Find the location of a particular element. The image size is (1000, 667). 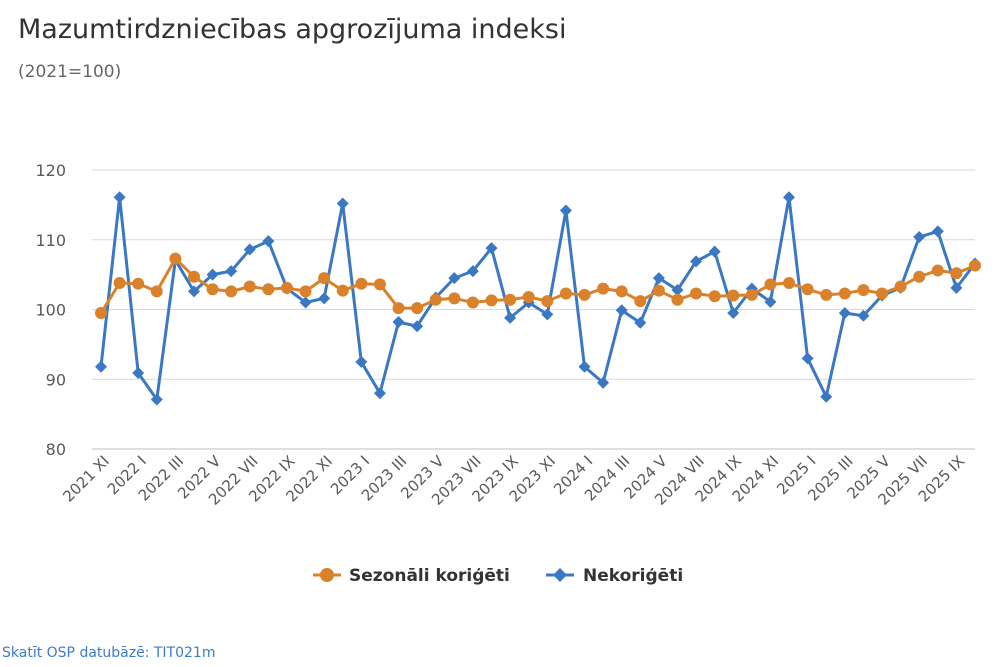

y-tick-label: 90 is located at coordinates (56, 379).